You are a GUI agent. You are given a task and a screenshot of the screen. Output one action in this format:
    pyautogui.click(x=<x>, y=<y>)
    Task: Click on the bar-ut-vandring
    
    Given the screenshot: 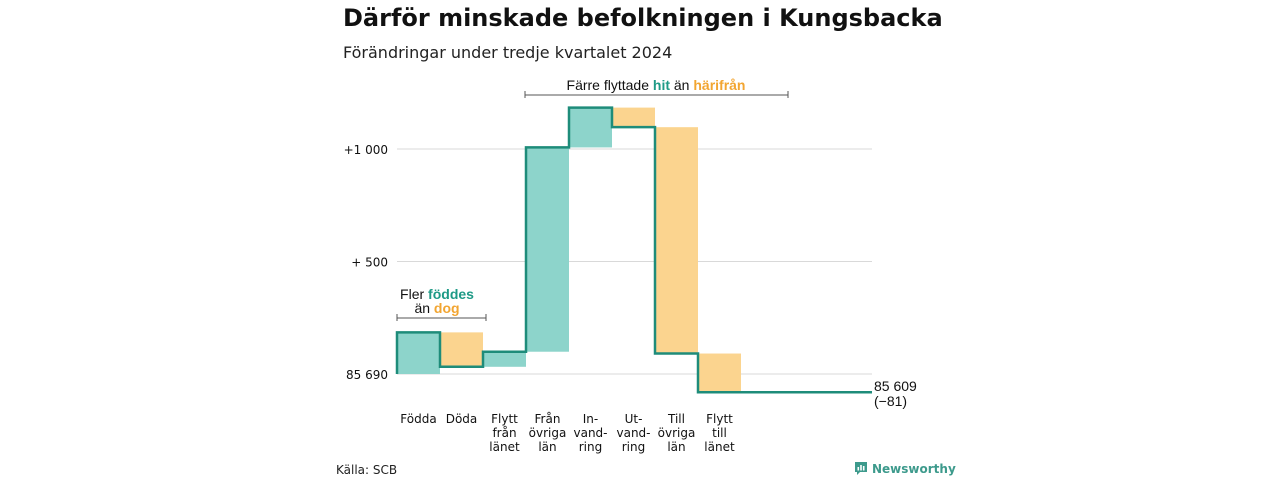 What is the action you would take?
    pyautogui.click(x=633, y=117)
    